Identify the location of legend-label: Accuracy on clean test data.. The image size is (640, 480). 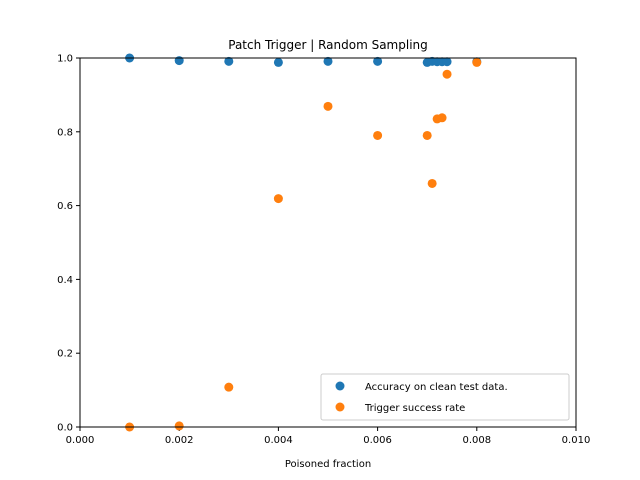
(436, 387).